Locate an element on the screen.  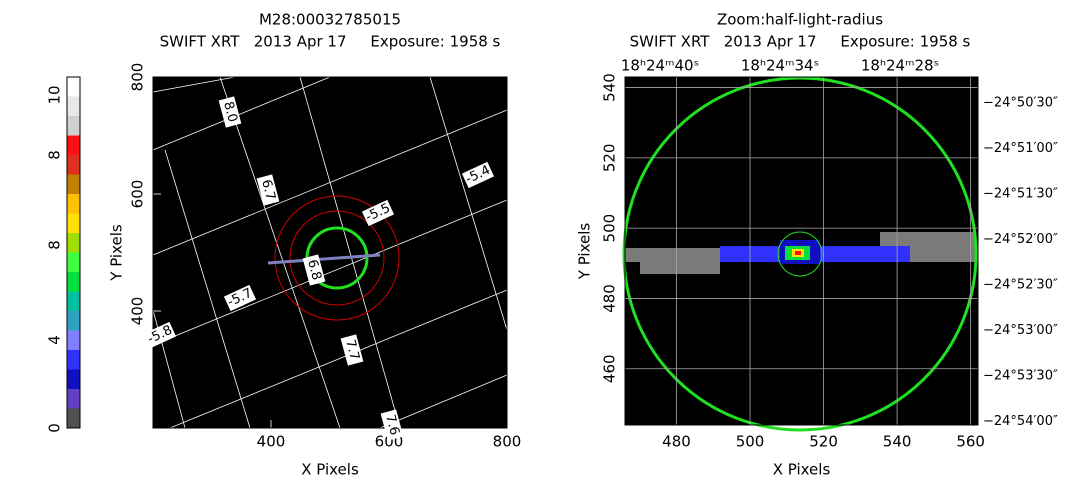
panel-title: Zoom:half-light-radius is located at coordinates (800, 20).